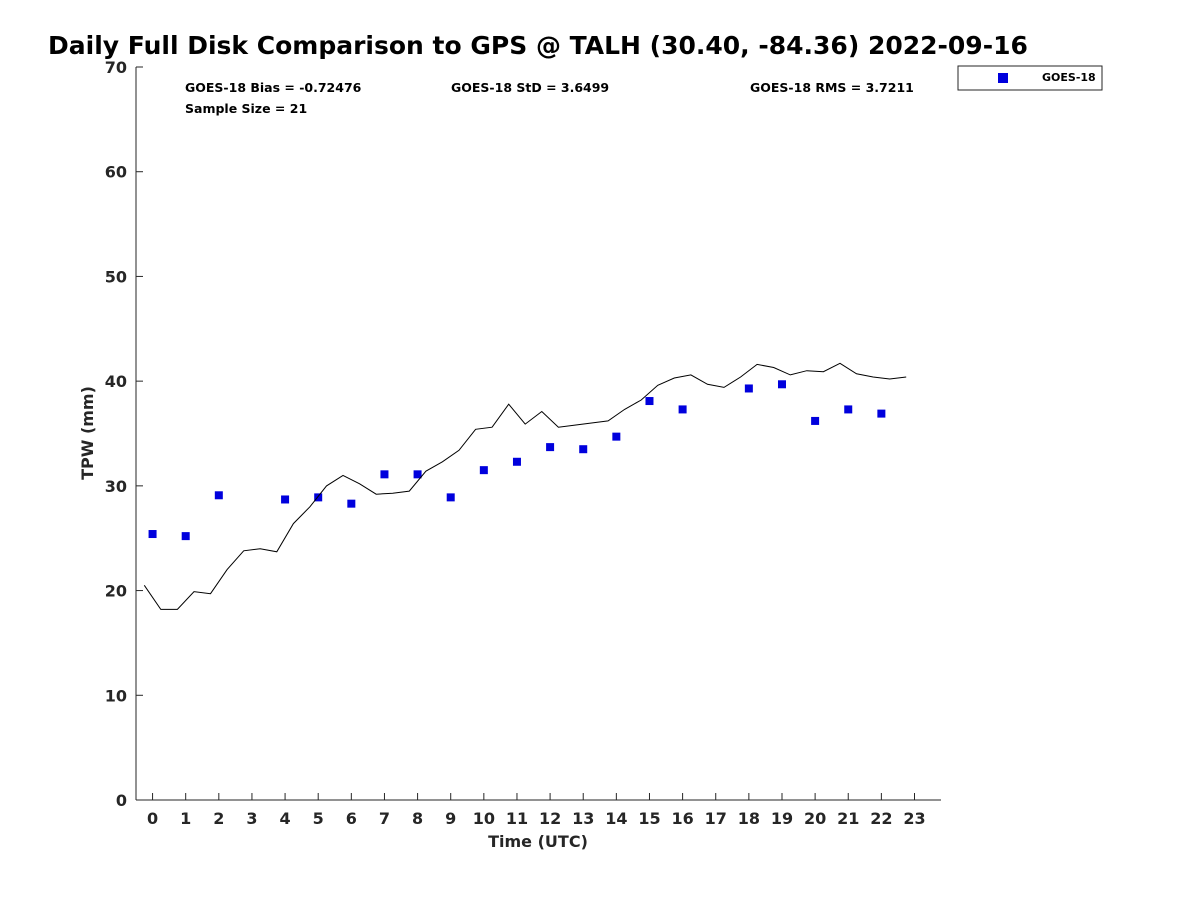 Image resolution: width=1200 pixels, height=900 pixels. I want to click on legend-box, so click(1030, 78).